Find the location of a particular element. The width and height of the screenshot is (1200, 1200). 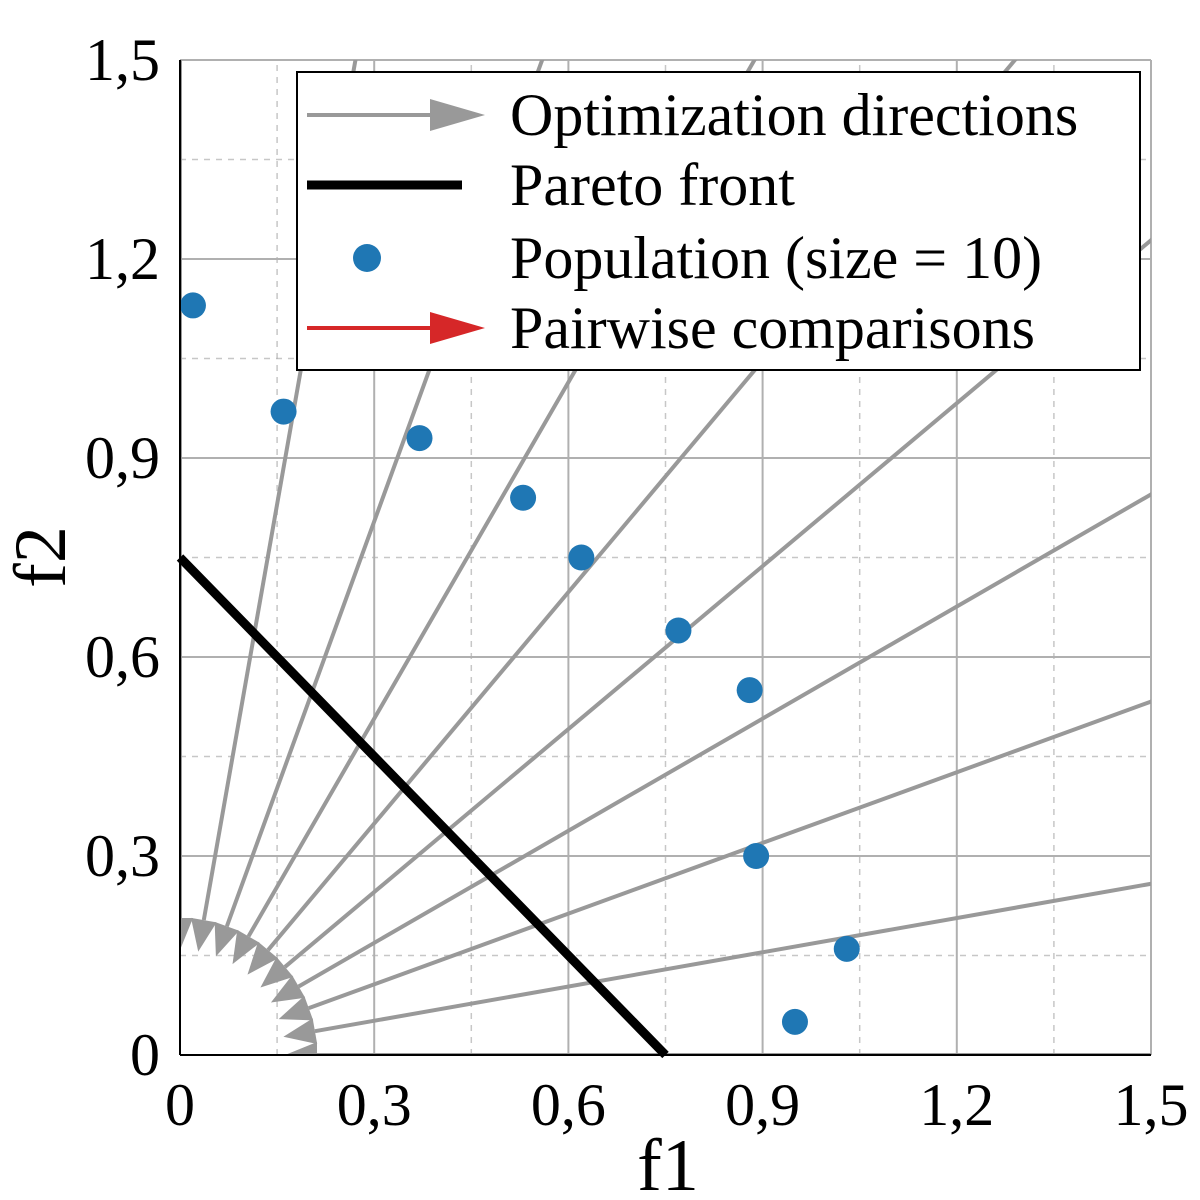

y-tick-label: 1,5 is located at coordinates (122, 60).